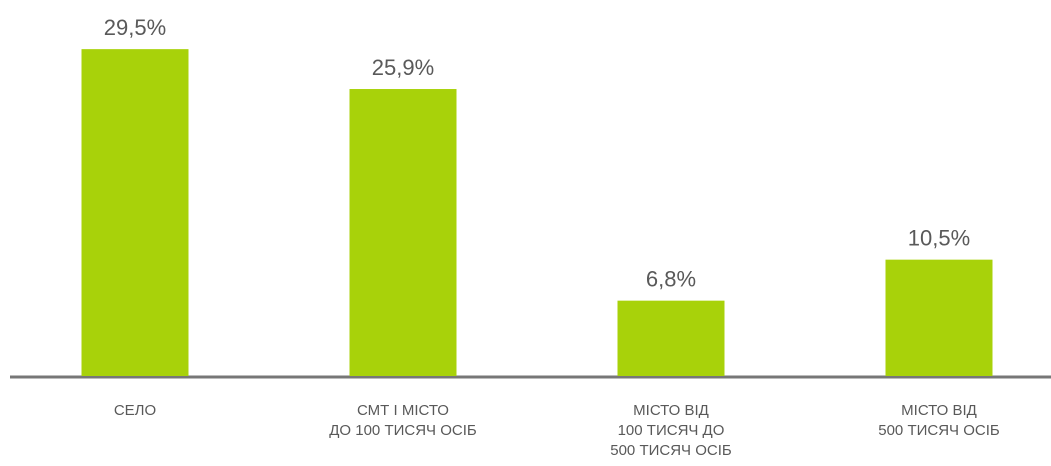 The image size is (1051, 466). Describe the element at coordinates (671, 279) in the screenshot. I see `value-label: 6,8%` at that location.